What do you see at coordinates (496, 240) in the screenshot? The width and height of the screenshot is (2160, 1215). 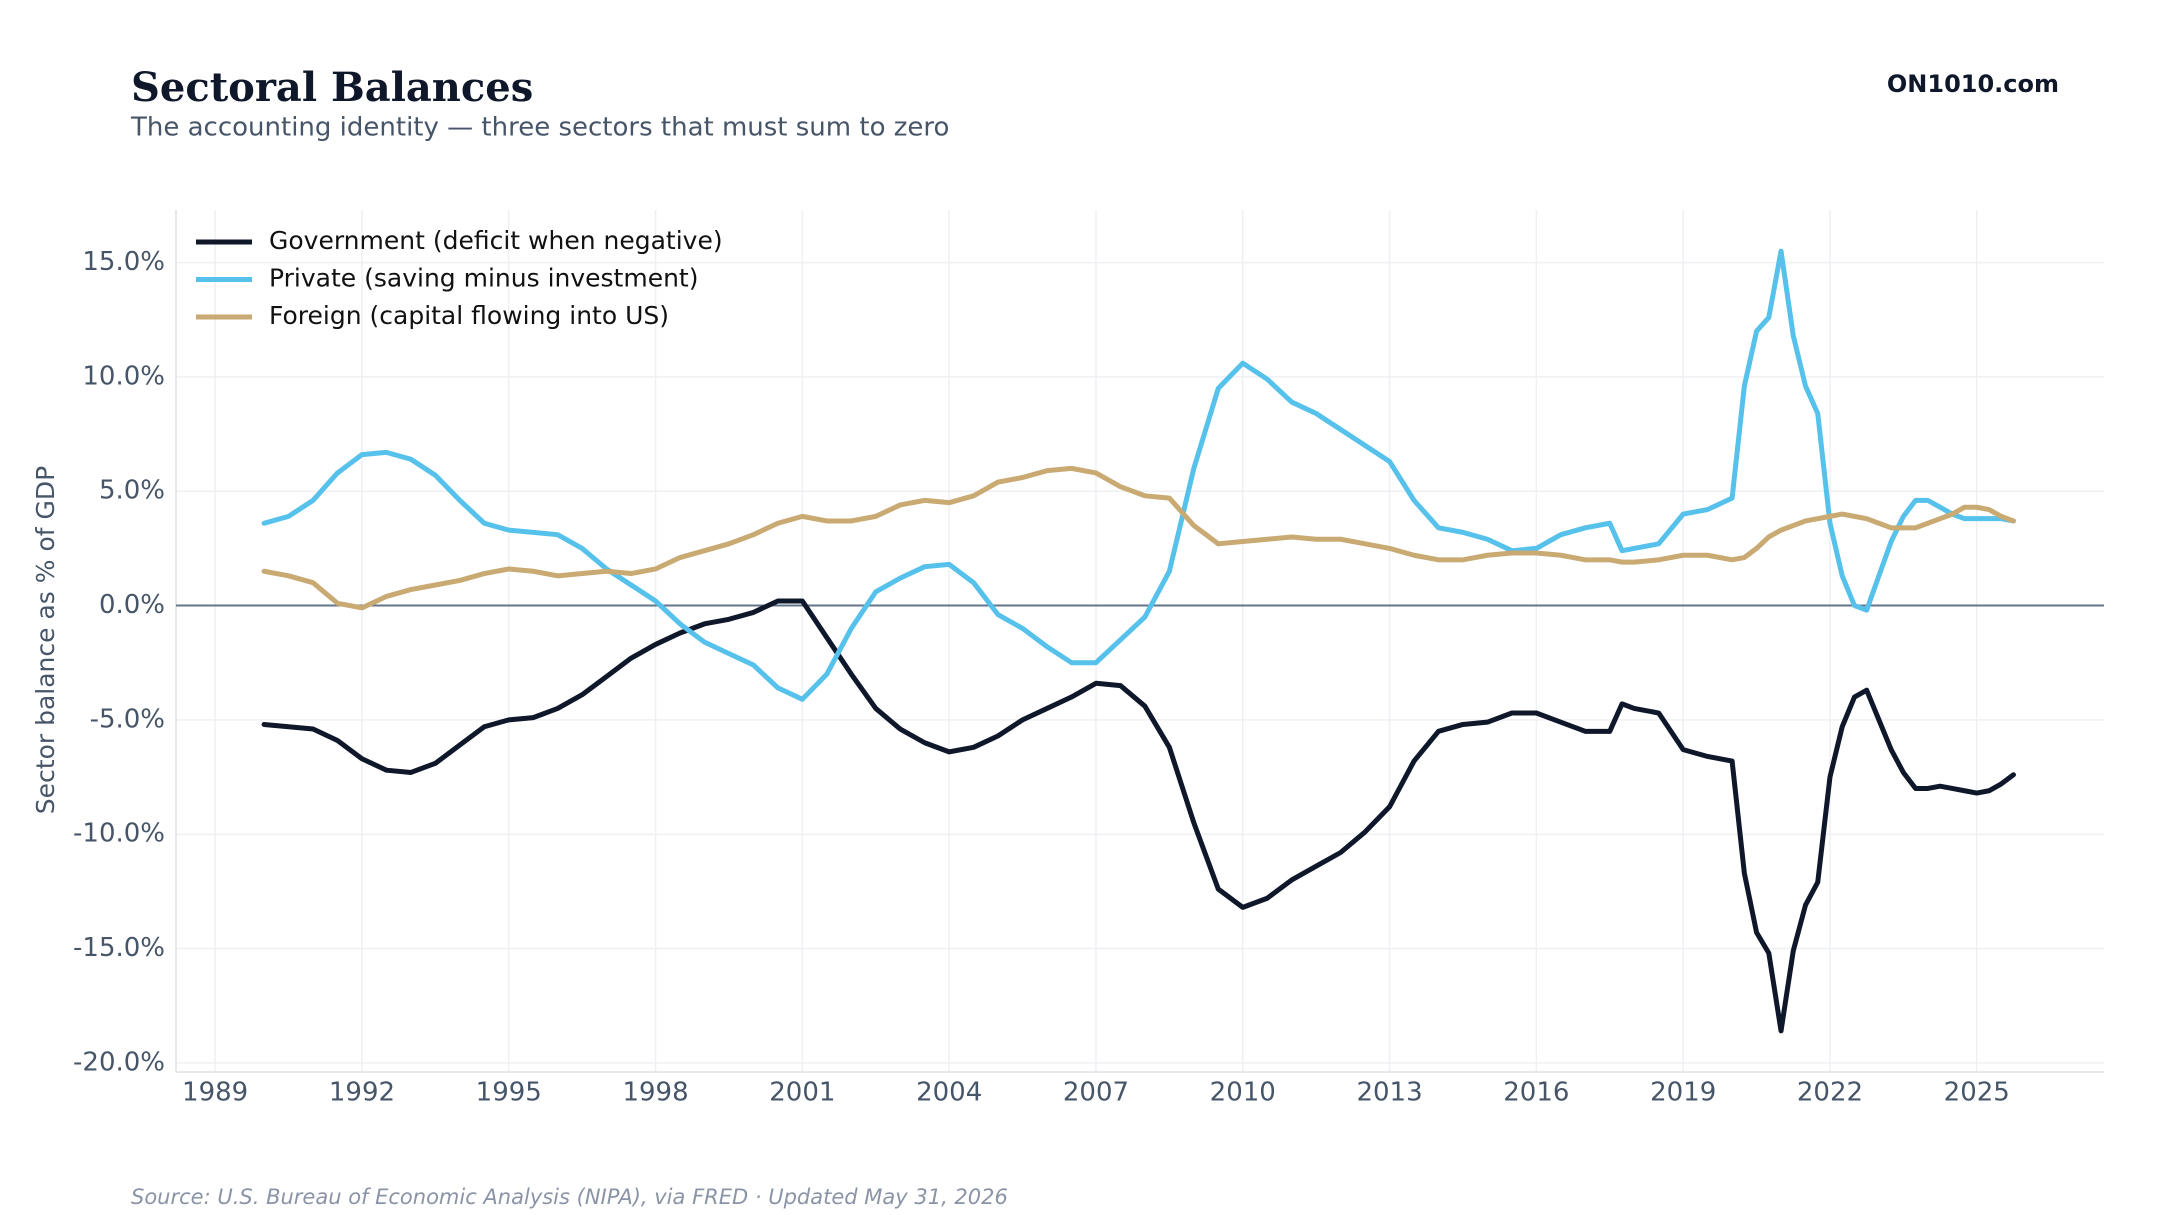 I see `legend-label: Government (deficit when negative)` at bounding box center [496, 240].